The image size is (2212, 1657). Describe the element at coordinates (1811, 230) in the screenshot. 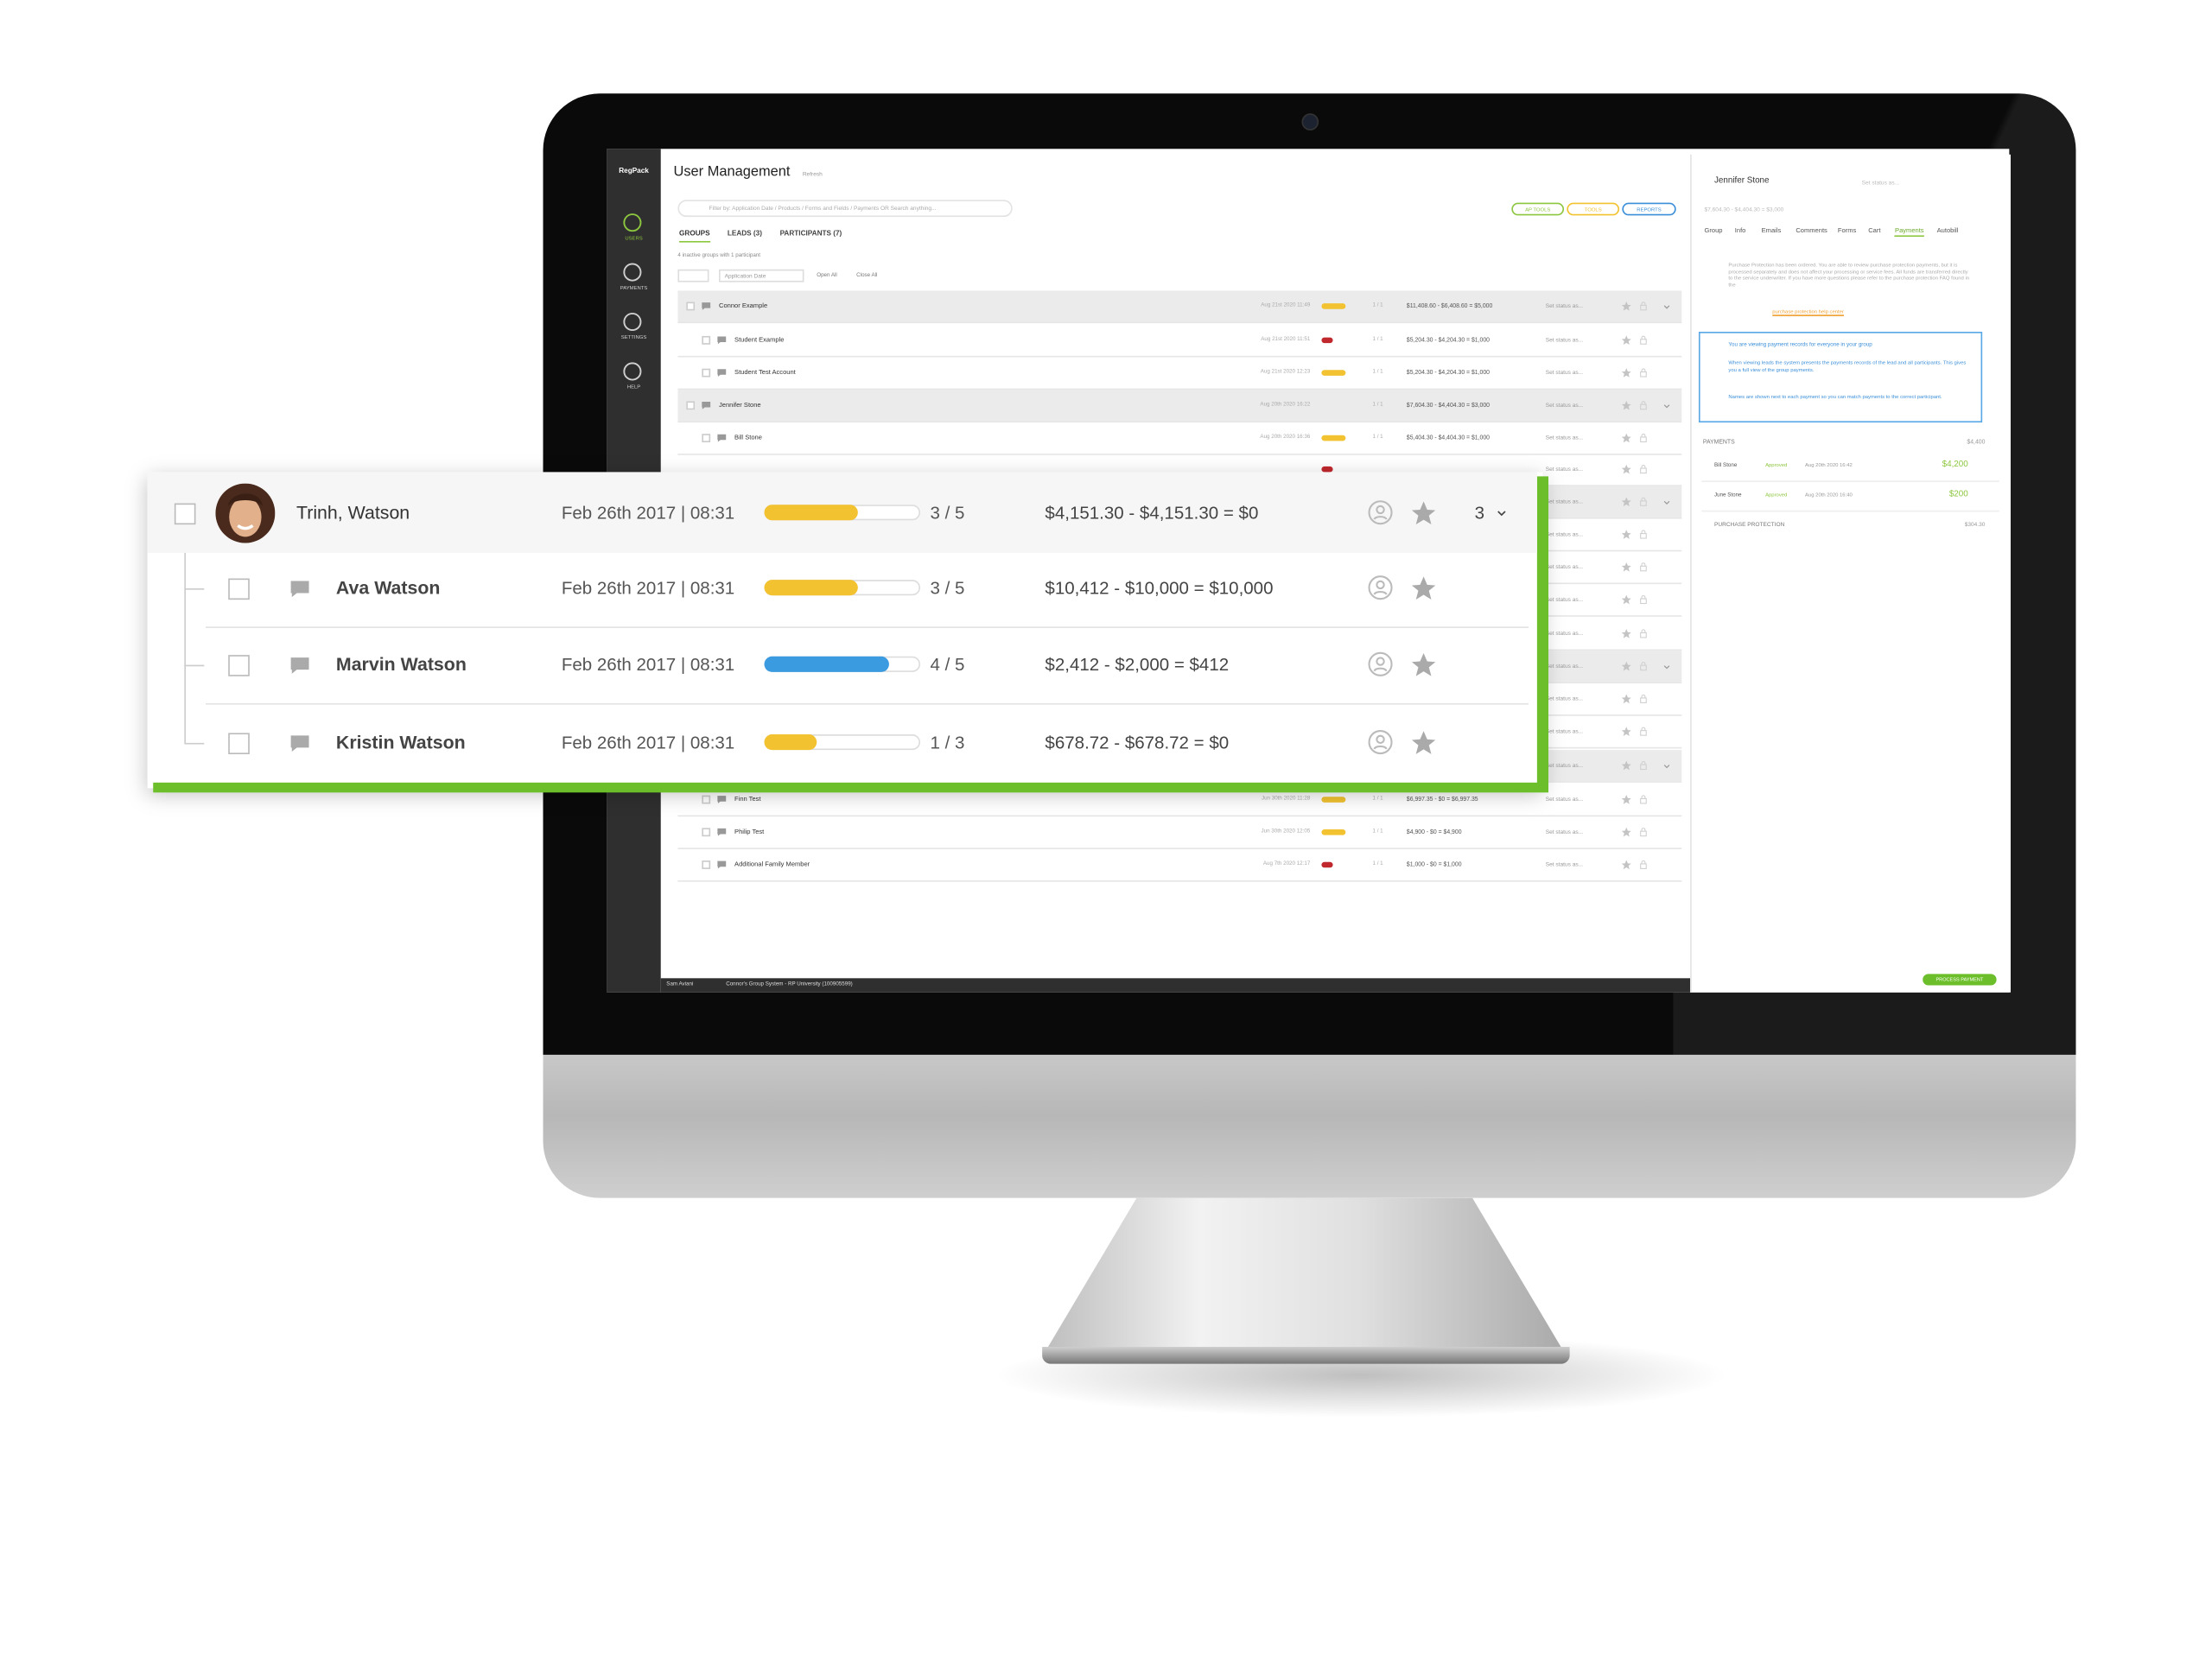

I see `panel-tab: Comments` at that location.